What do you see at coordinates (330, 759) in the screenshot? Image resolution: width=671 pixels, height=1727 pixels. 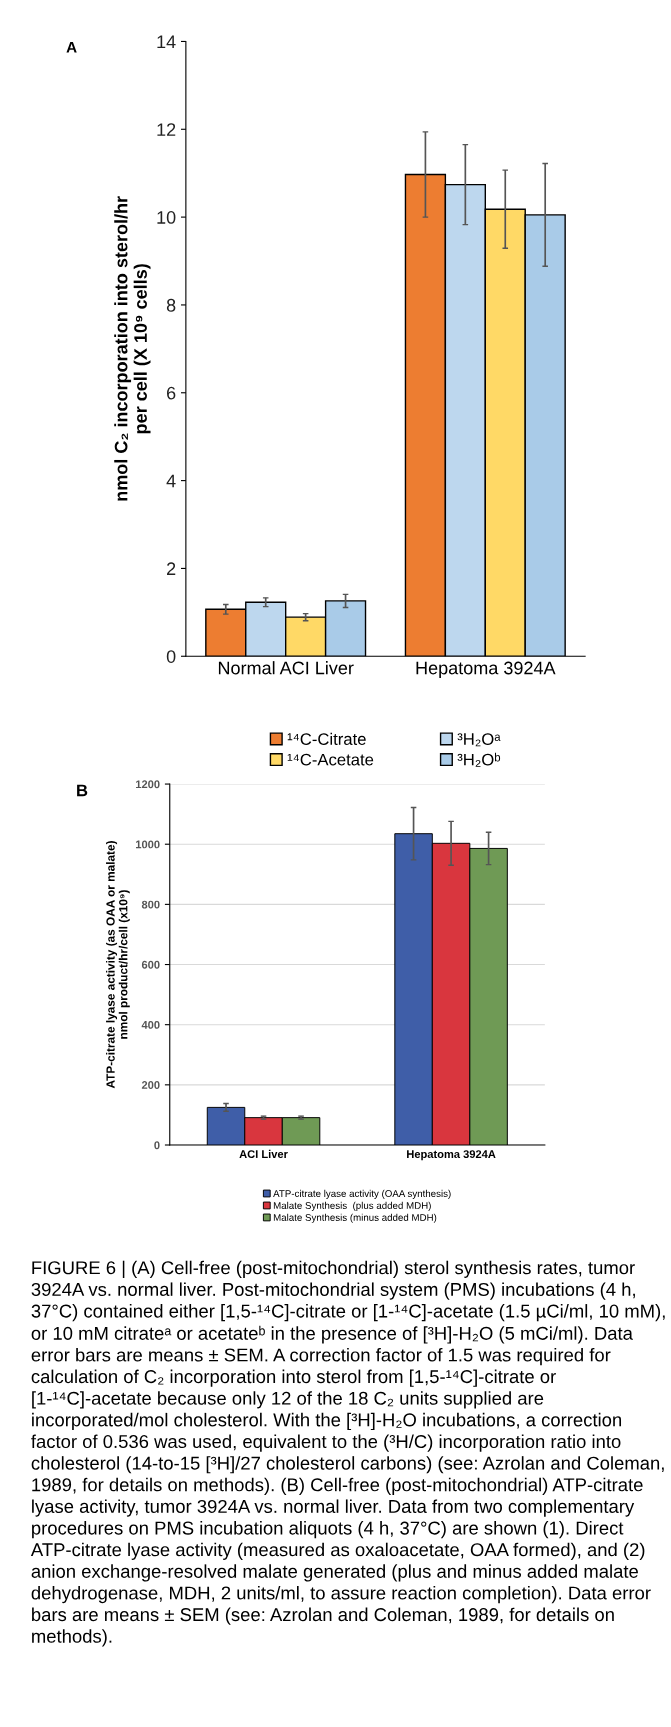 I see `legend-label: ¹⁴C-Acetate` at bounding box center [330, 759].